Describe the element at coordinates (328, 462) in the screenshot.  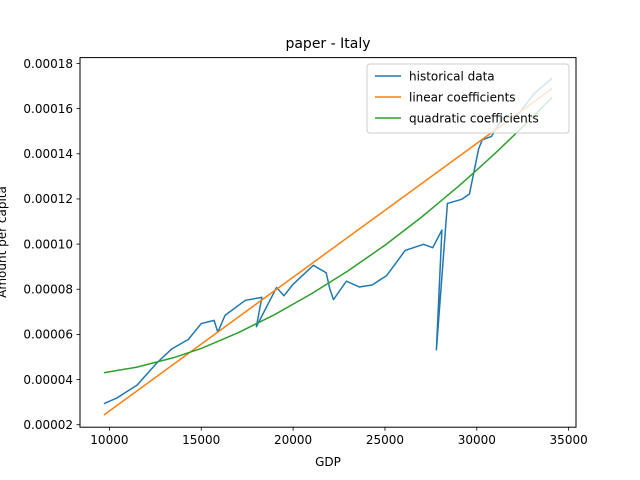
I see `x-axis-label: GDP` at that location.